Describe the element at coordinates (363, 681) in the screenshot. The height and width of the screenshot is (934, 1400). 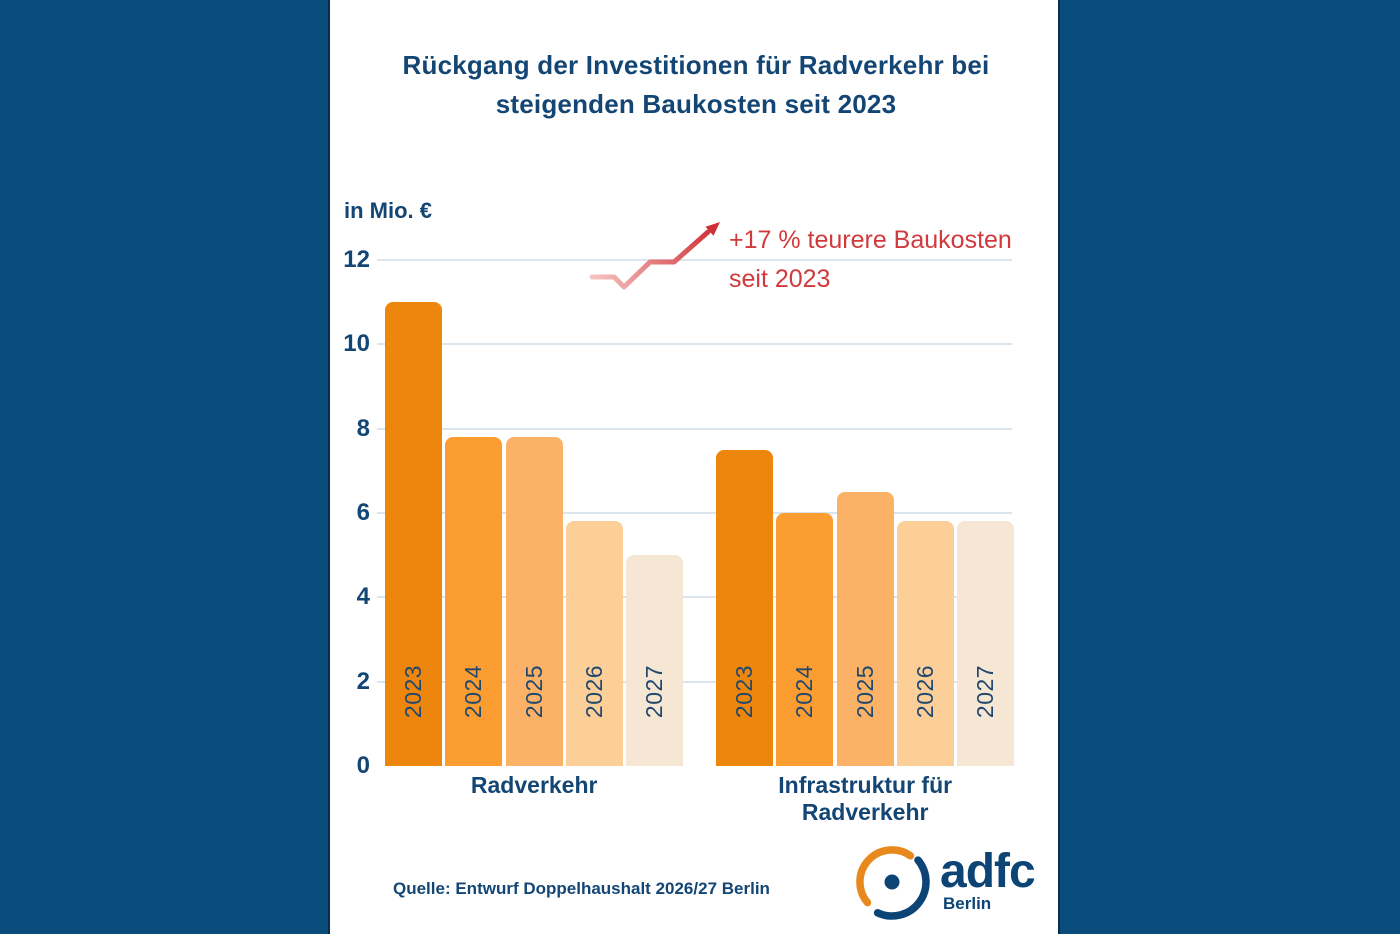
I see `y-axis-tick-label: 2` at that location.